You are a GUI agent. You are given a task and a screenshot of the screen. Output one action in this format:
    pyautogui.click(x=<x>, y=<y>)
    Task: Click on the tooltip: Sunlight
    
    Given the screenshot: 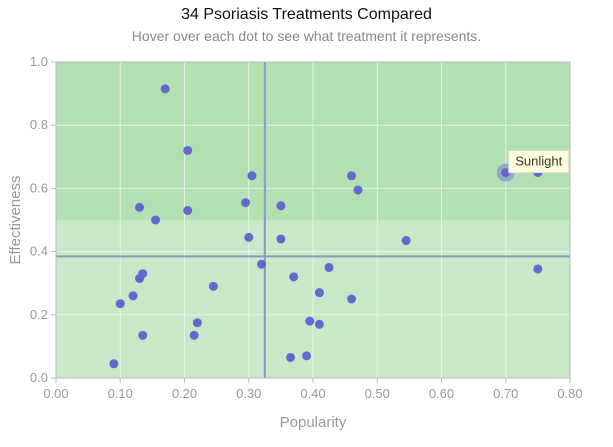 What is the action you would take?
    pyautogui.click(x=539, y=162)
    